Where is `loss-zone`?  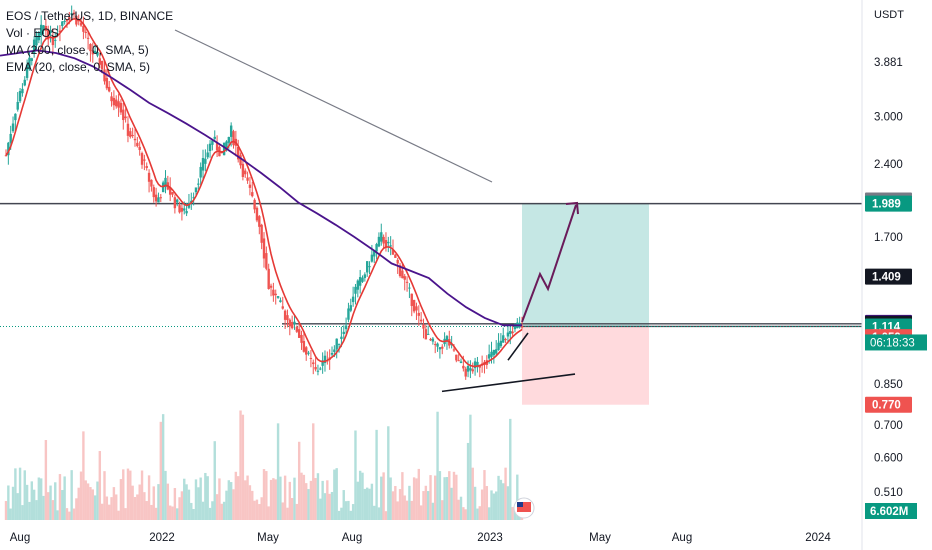 loss-zone is located at coordinates (585, 365).